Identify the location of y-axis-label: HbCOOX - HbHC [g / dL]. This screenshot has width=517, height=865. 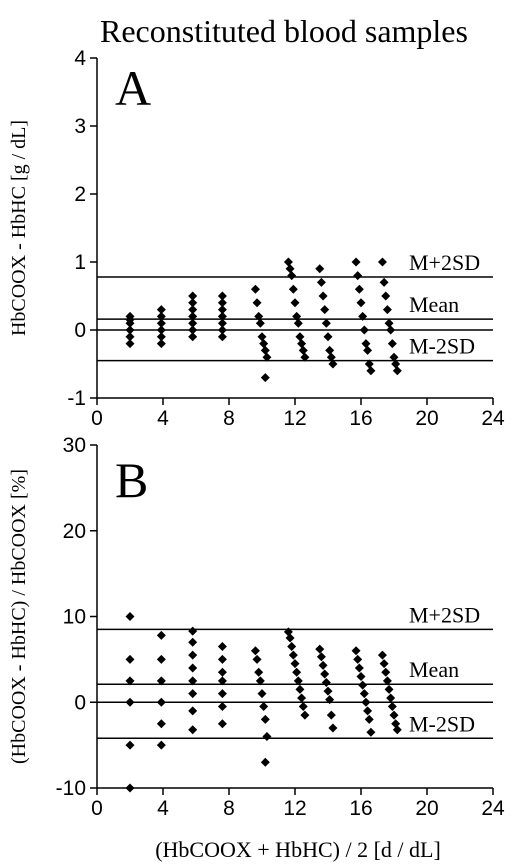
(19, 228).